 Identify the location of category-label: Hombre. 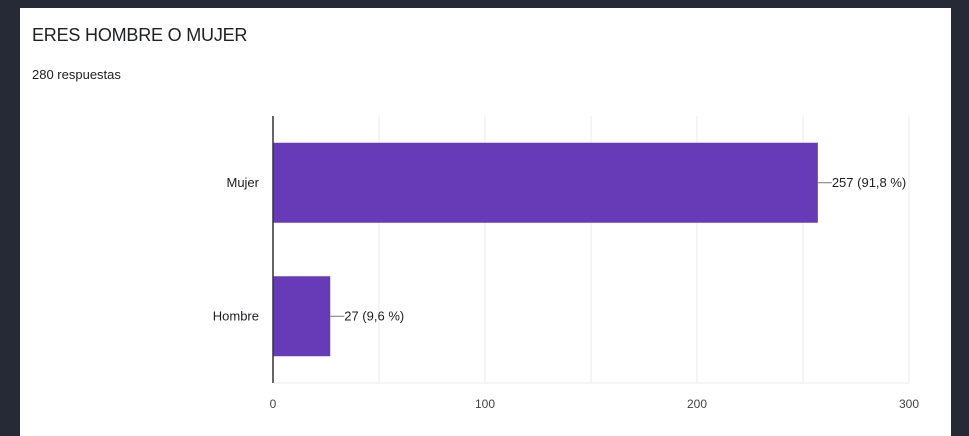
(236, 315).